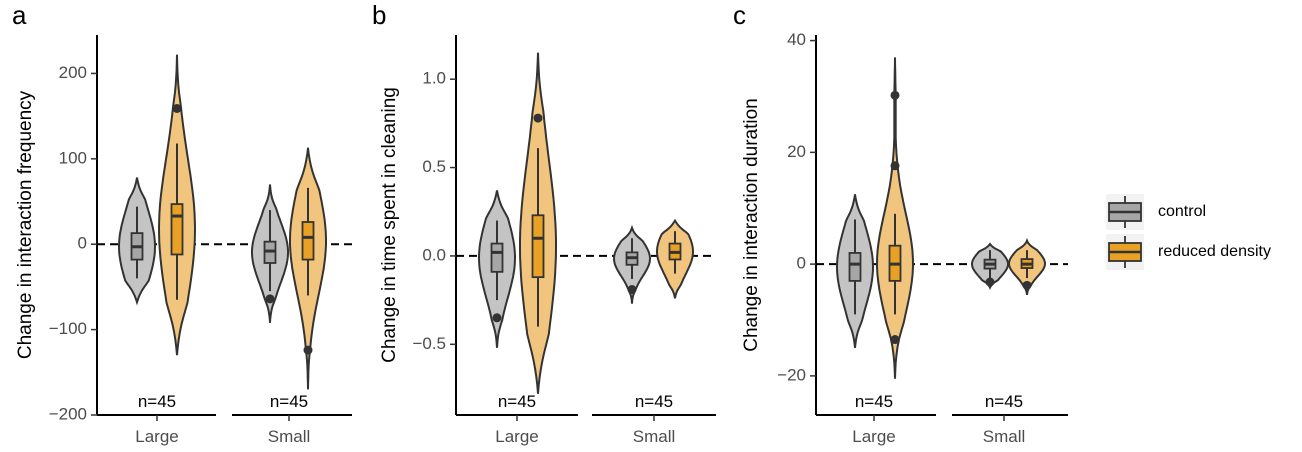  What do you see at coordinates (1188, 232) in the screenshot?
I see `legend: control reduced density` at bounding box center [1188, 232].